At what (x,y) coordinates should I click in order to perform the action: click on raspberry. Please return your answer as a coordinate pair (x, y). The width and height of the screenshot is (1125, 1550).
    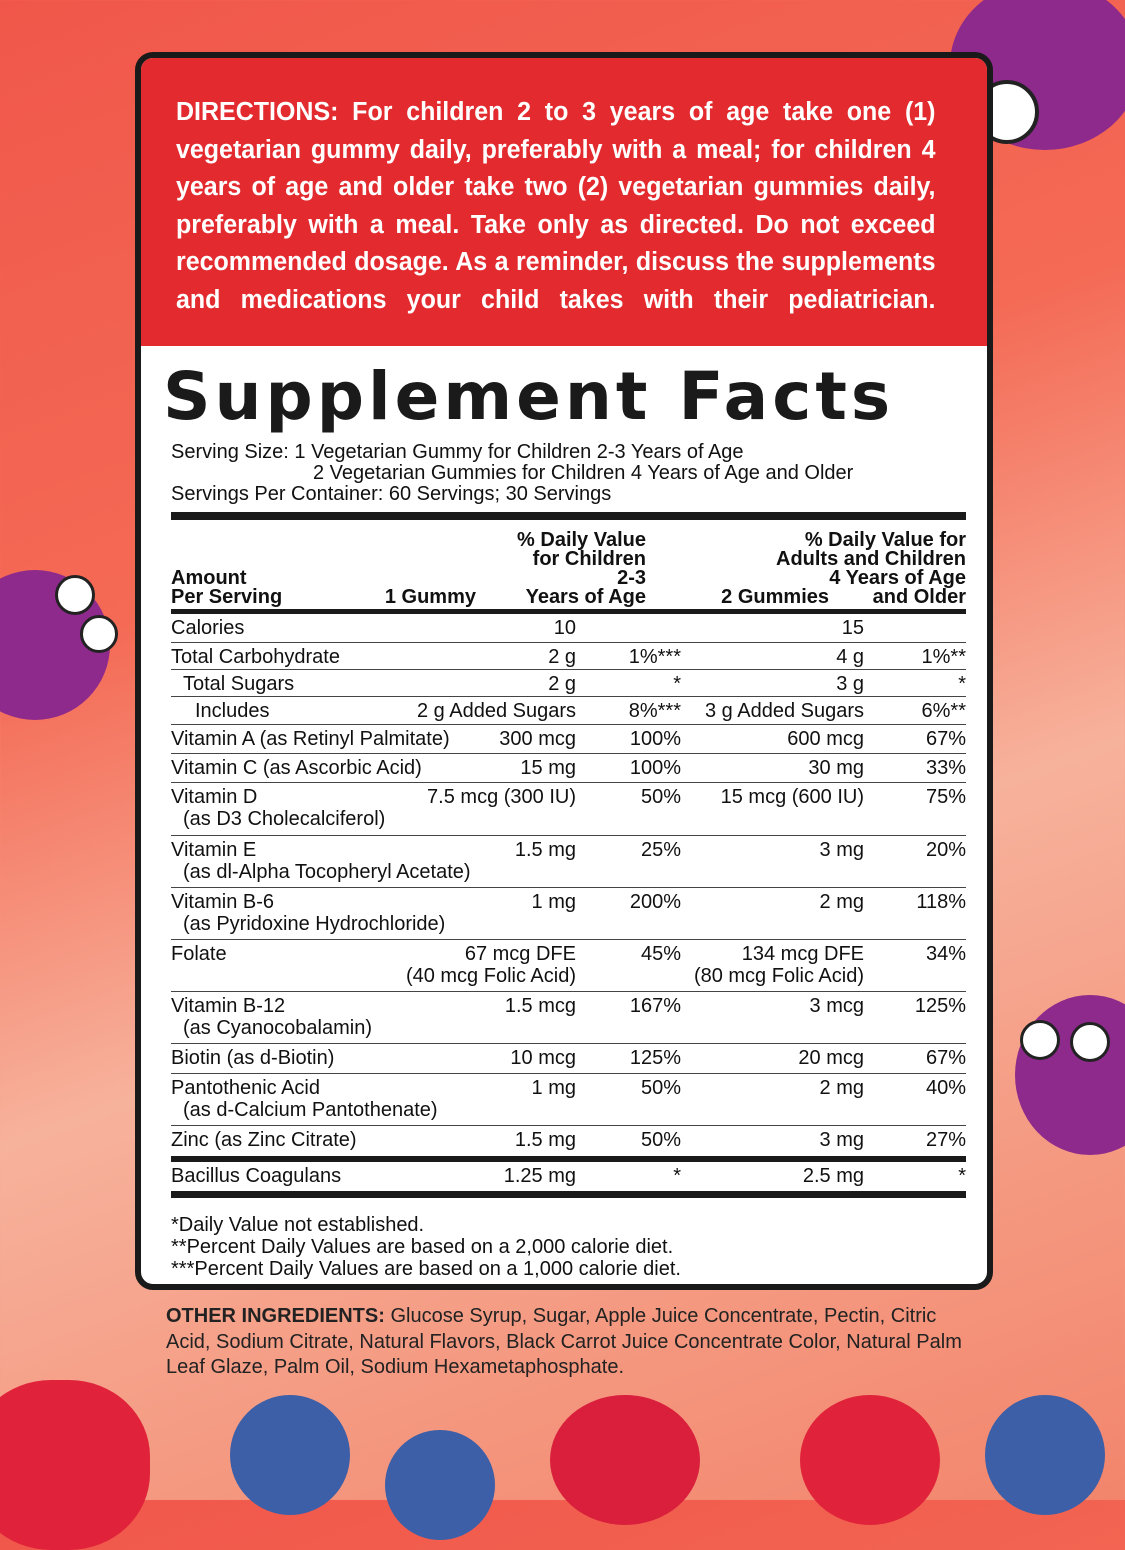
    Looking at the image, I should click on (625, 1460).